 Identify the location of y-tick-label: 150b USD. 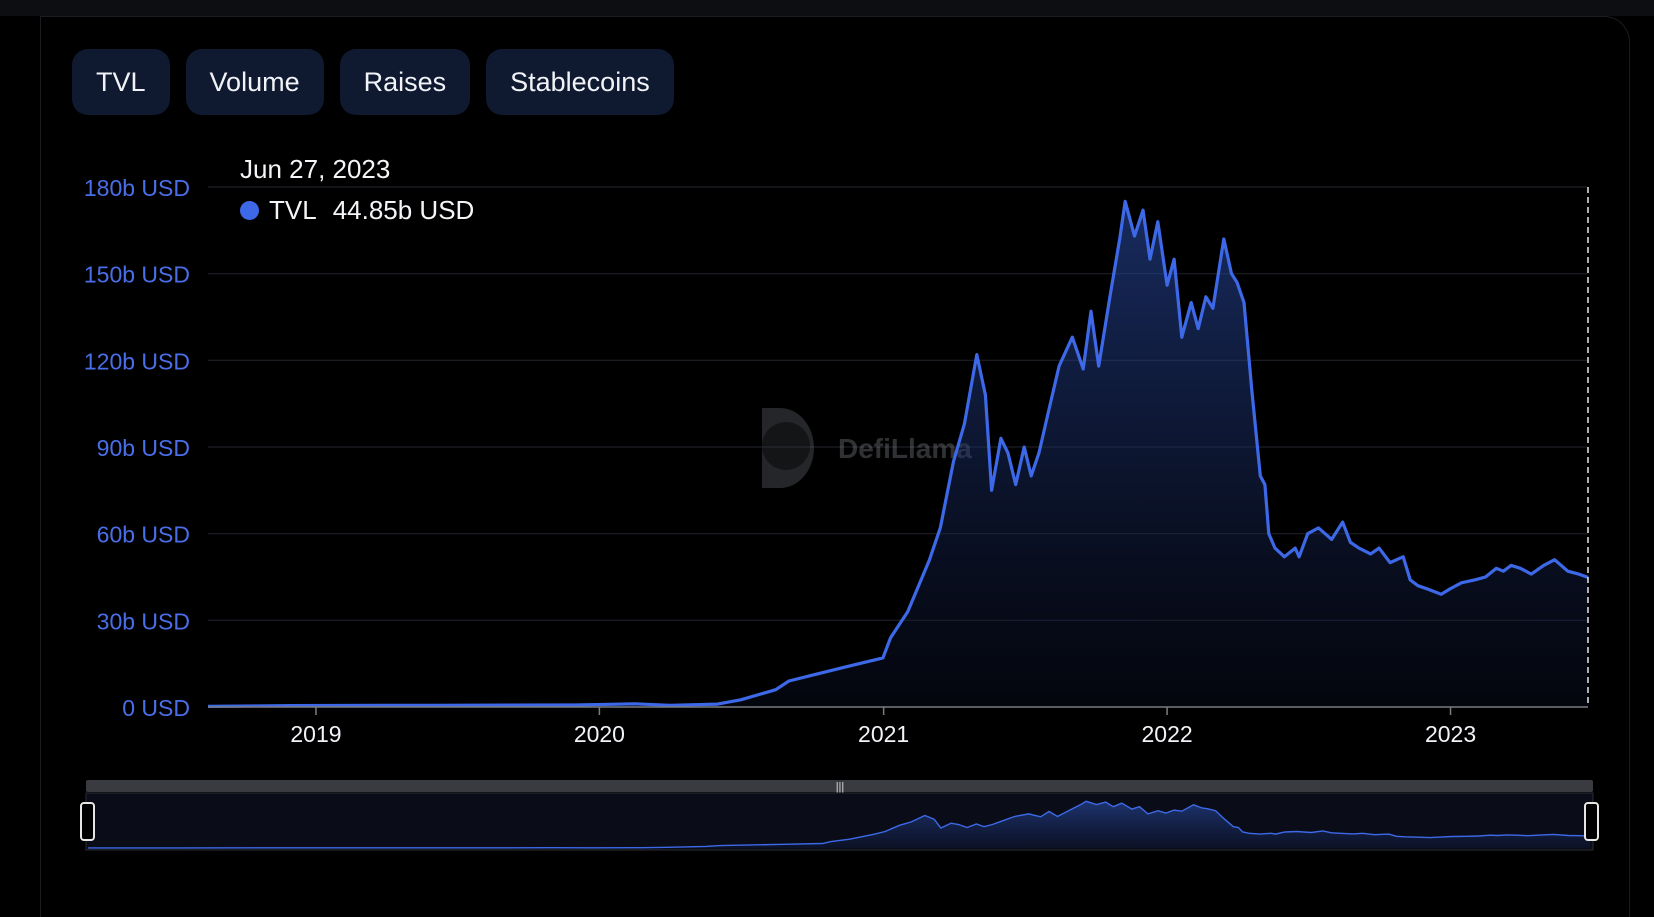
(137, 275).